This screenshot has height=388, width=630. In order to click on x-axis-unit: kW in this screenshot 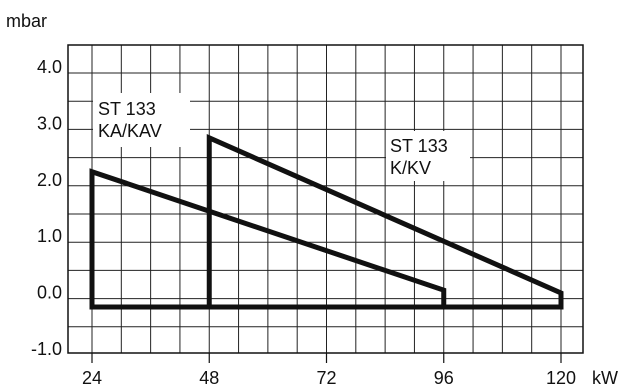, I will do `click(605, 378)`.